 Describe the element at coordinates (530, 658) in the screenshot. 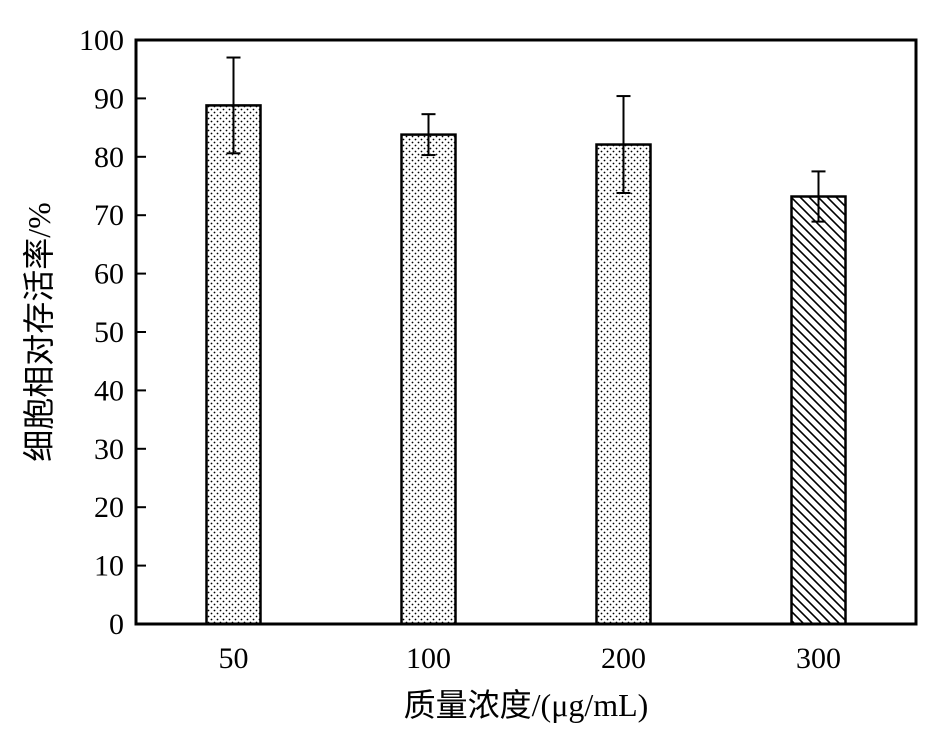

I see `x-axis: 50 100 200 300` at that location.